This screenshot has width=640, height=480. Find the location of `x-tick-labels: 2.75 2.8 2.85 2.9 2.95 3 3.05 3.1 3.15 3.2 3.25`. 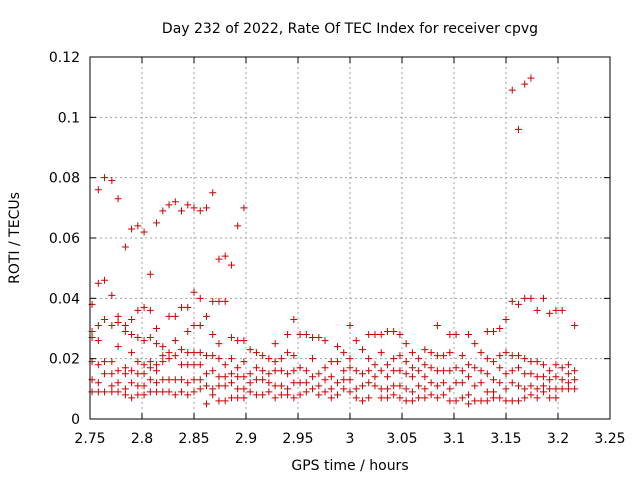

x-tick-labels: 2.75 2.8 2.85 2.9 2.95 3 3.05 3.1 3.15 3.2 3.25 is located at coordinates (349, 439).